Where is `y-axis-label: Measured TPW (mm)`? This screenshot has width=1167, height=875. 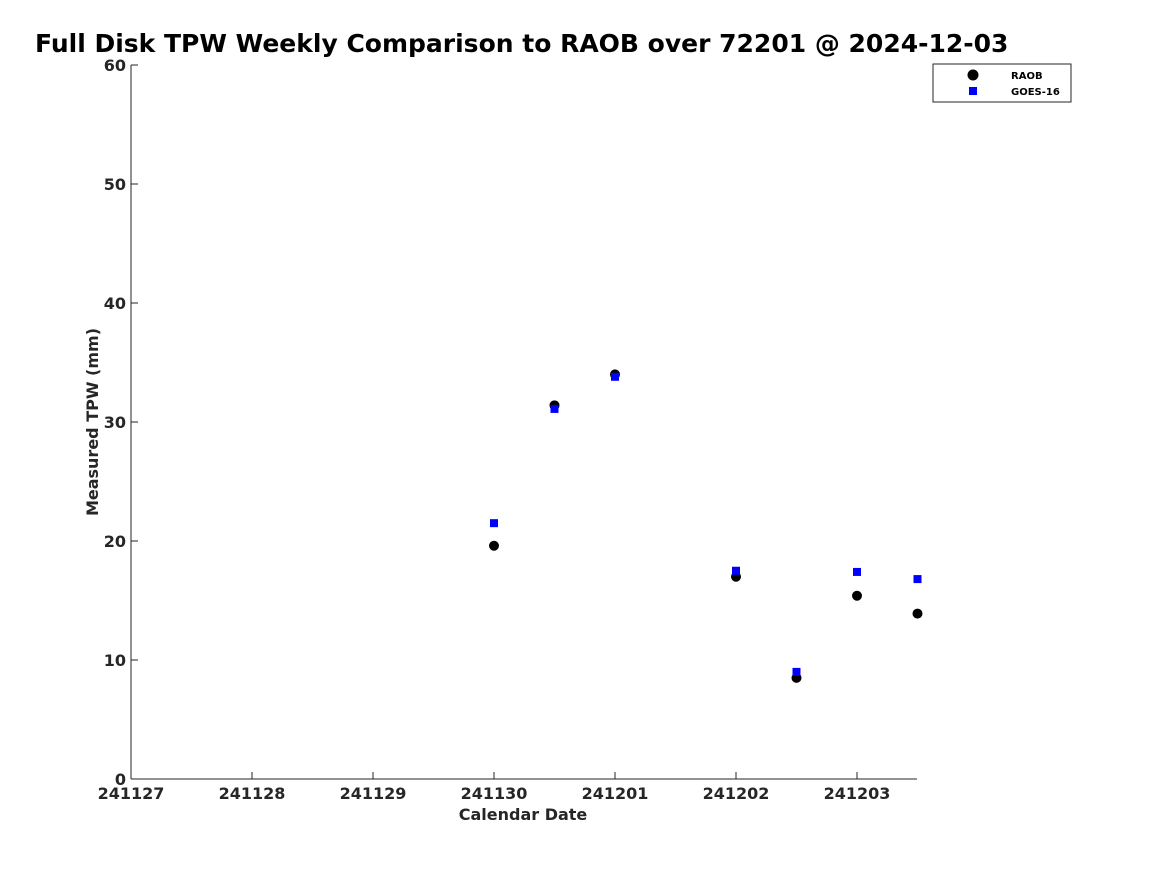
y-axis-label: Measured TPW (mm) is located at coordinates (92, 422).